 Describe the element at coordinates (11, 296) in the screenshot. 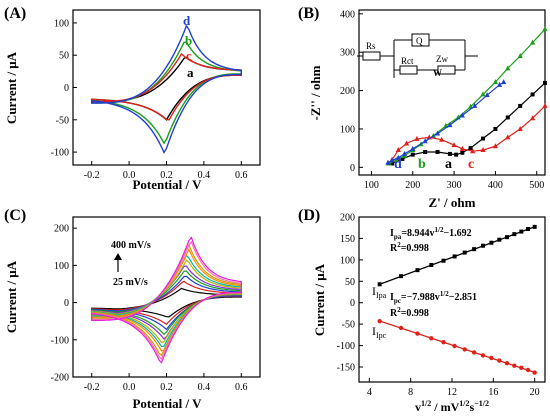

I see `ylabel-c: Current / μA` at that location.